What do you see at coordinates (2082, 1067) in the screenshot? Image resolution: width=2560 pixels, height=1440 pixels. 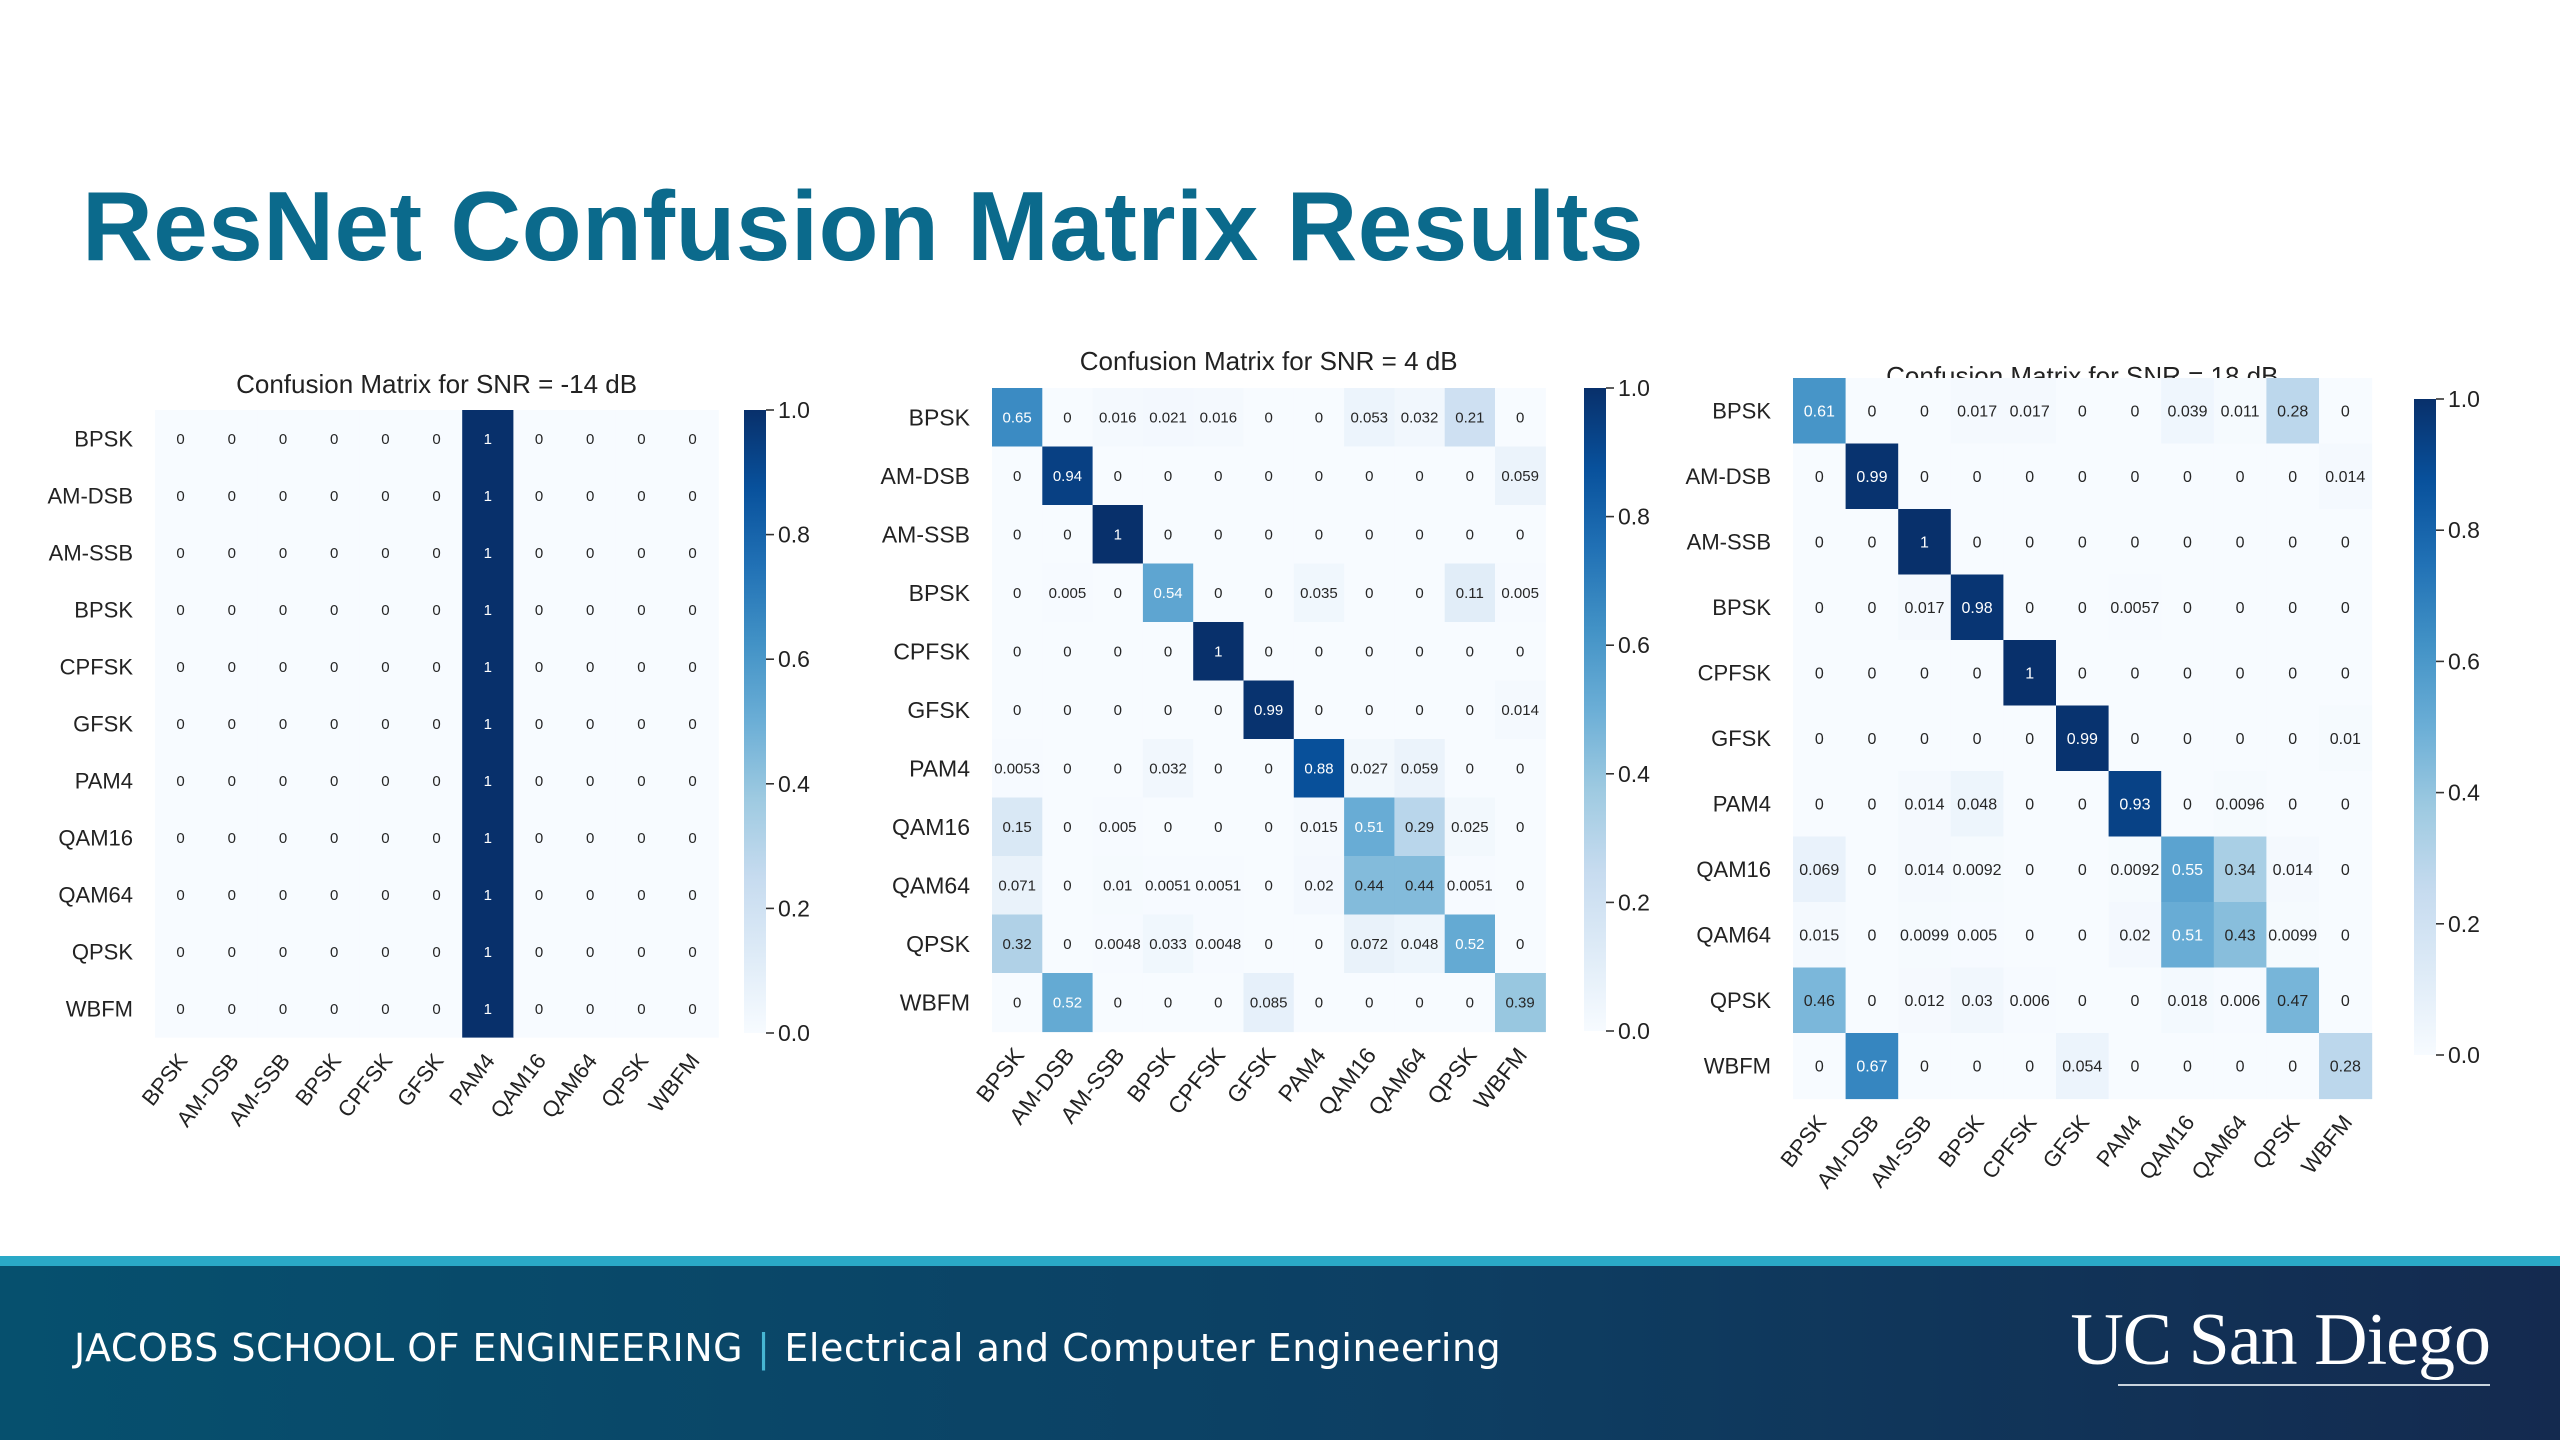 I see `cell-value-label: 0.054` at bounding box center [2082, 1067].